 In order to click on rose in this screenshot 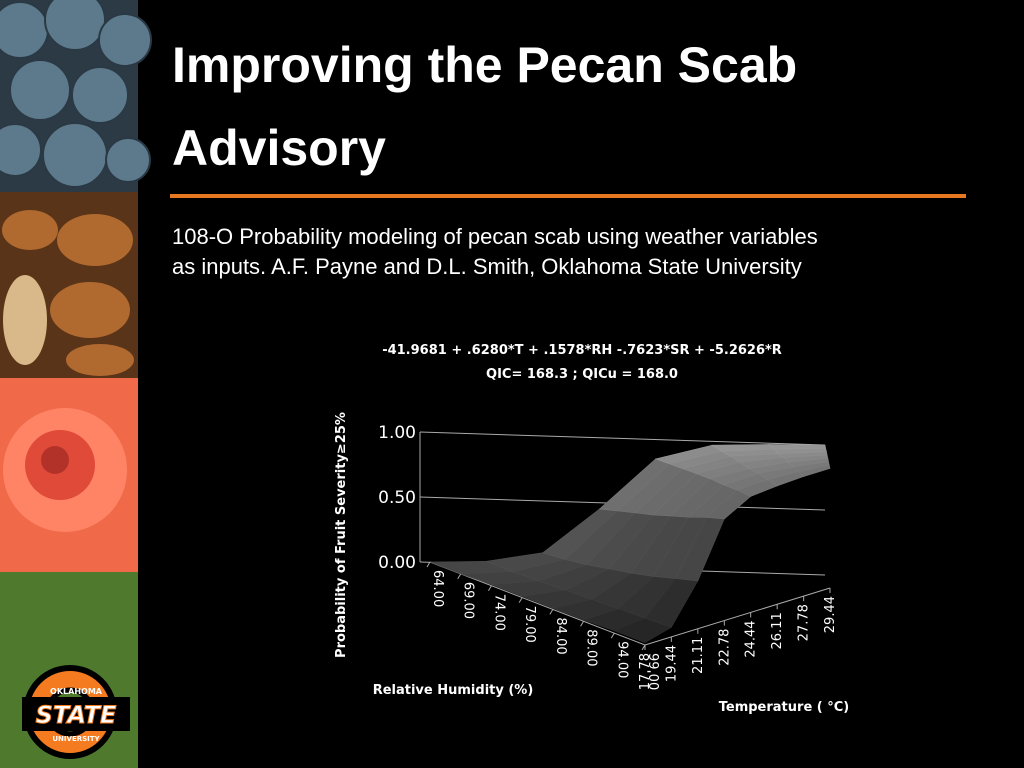, I will do `click(65, 470)`.